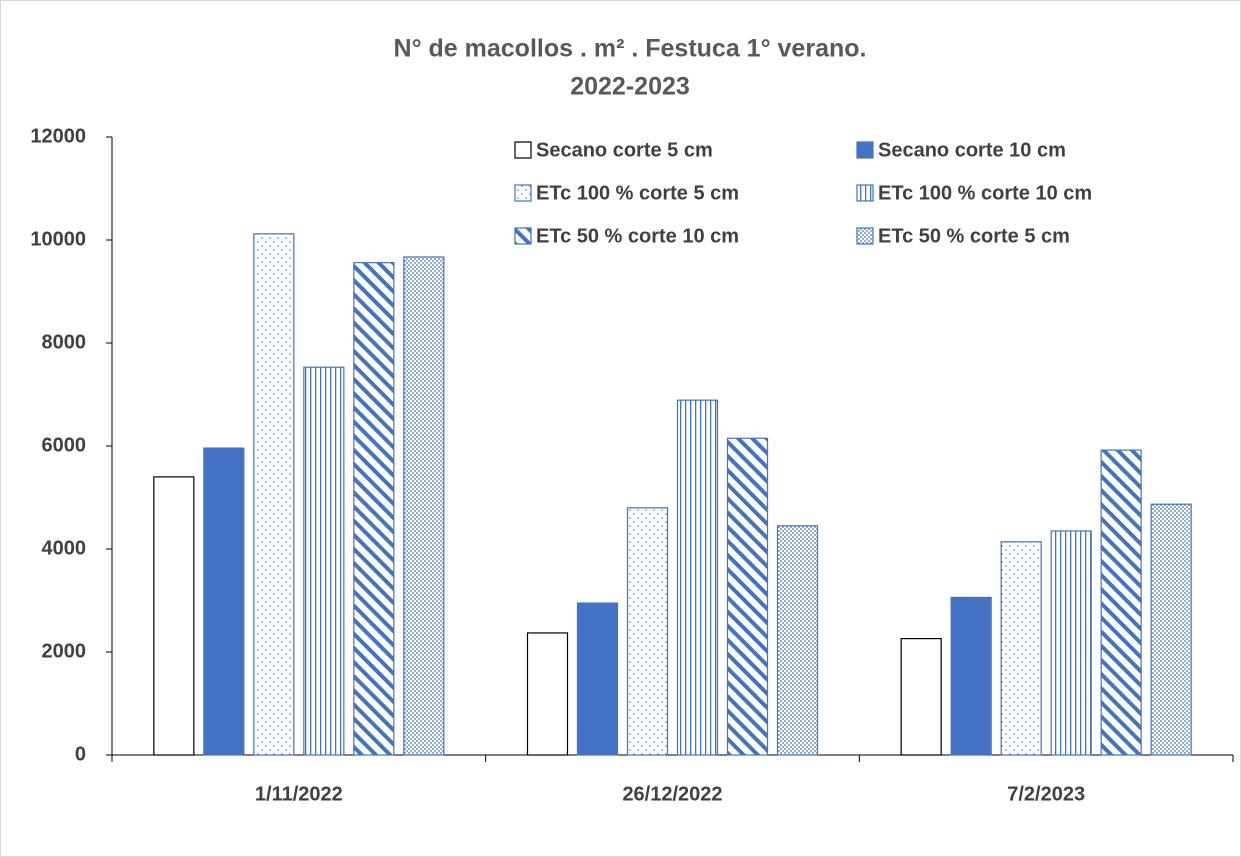 The width and height of the screenshot is (1241, 857). I want to click on y-tick-label: 6000, so click(64, 445).